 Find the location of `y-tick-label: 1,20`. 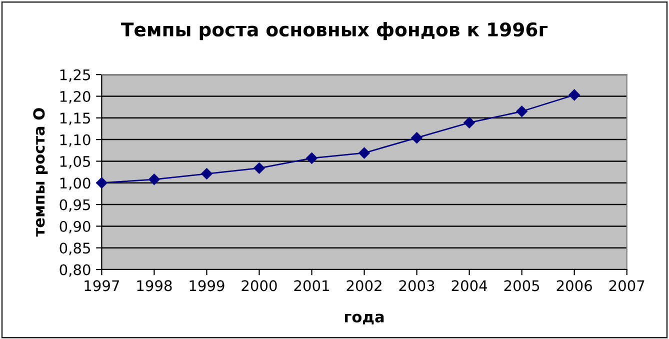

y-tick-label: 1,20 is located at coordinates (75, 97).